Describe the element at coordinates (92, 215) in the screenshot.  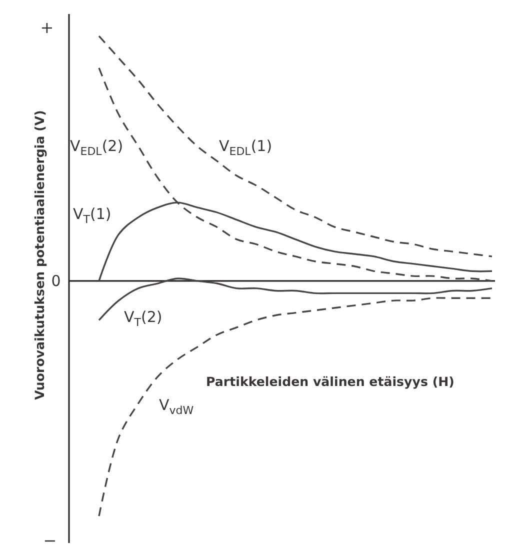
I see `series-label: V$_{T}$(1)` at that location.